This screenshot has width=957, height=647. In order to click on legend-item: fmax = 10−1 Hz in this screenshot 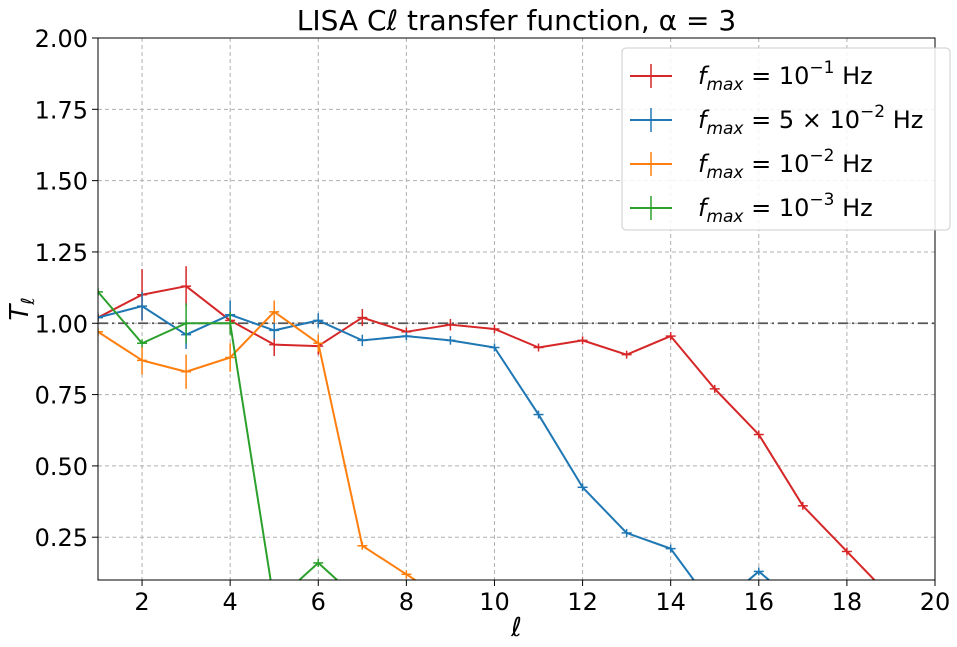, I will do `click(751, 76)`.